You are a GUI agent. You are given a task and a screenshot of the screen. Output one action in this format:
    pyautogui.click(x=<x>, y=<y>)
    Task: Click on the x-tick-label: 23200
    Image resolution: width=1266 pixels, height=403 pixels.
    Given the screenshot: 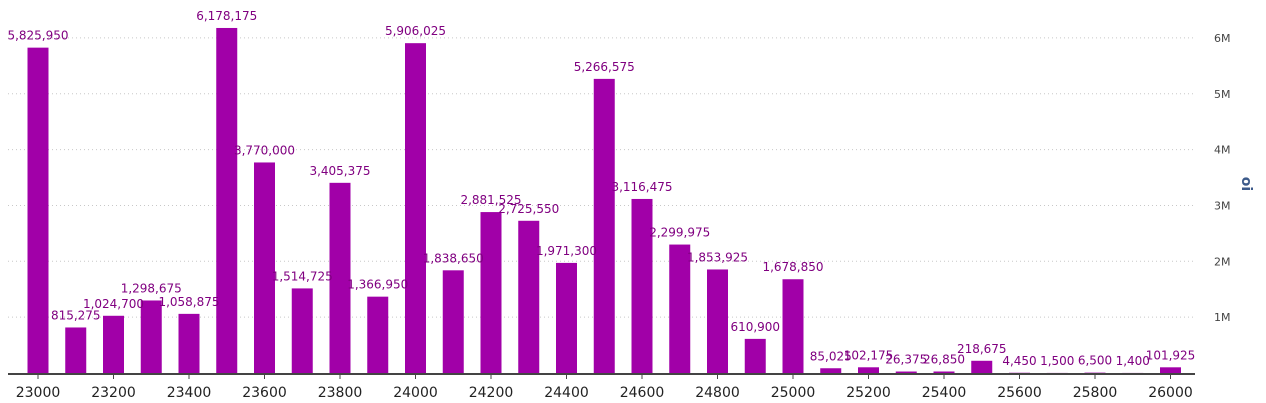 What is the action you would take?
    pyautogui.click(x=113, y=393)
    